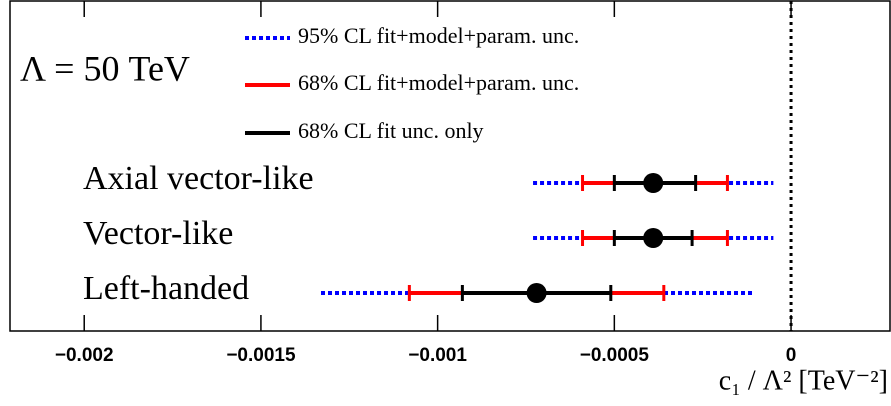 This screenshot has width=891, height=406. I want to click on x-tick-label: −0.0015, so click(261, 355).